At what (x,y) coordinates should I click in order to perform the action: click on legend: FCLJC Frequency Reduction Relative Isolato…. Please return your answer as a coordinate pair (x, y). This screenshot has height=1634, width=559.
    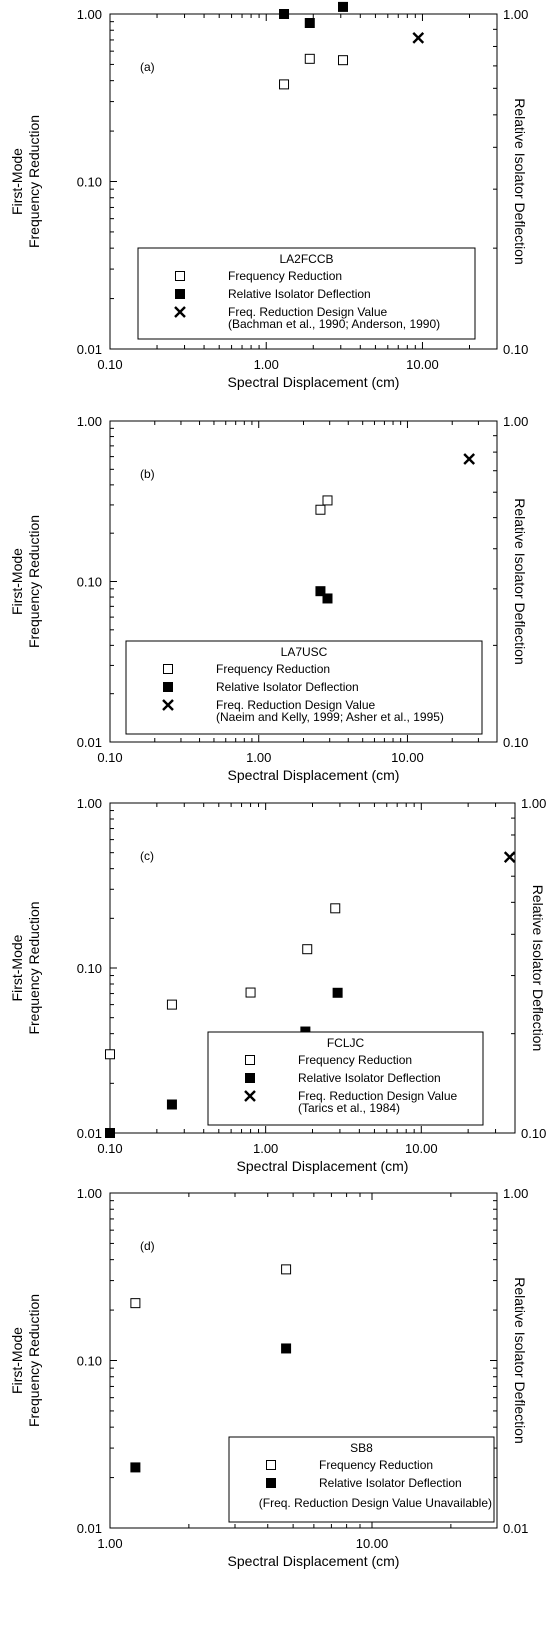
    Looking at the image, I should click on (345, 1078).